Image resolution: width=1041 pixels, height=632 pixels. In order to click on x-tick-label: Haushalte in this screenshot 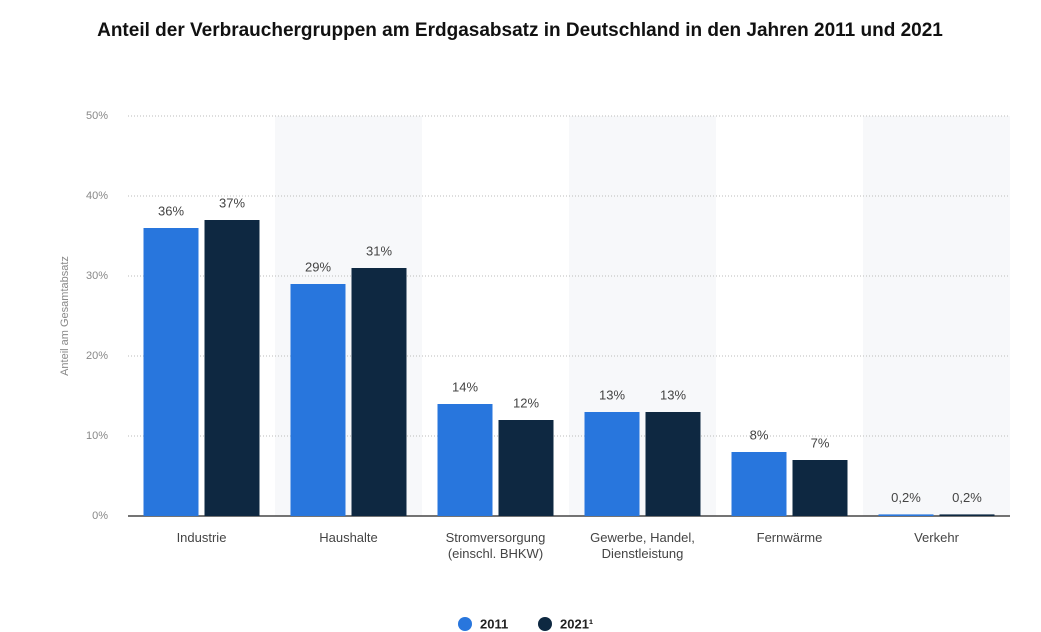, I will do `click(348, 537)`.